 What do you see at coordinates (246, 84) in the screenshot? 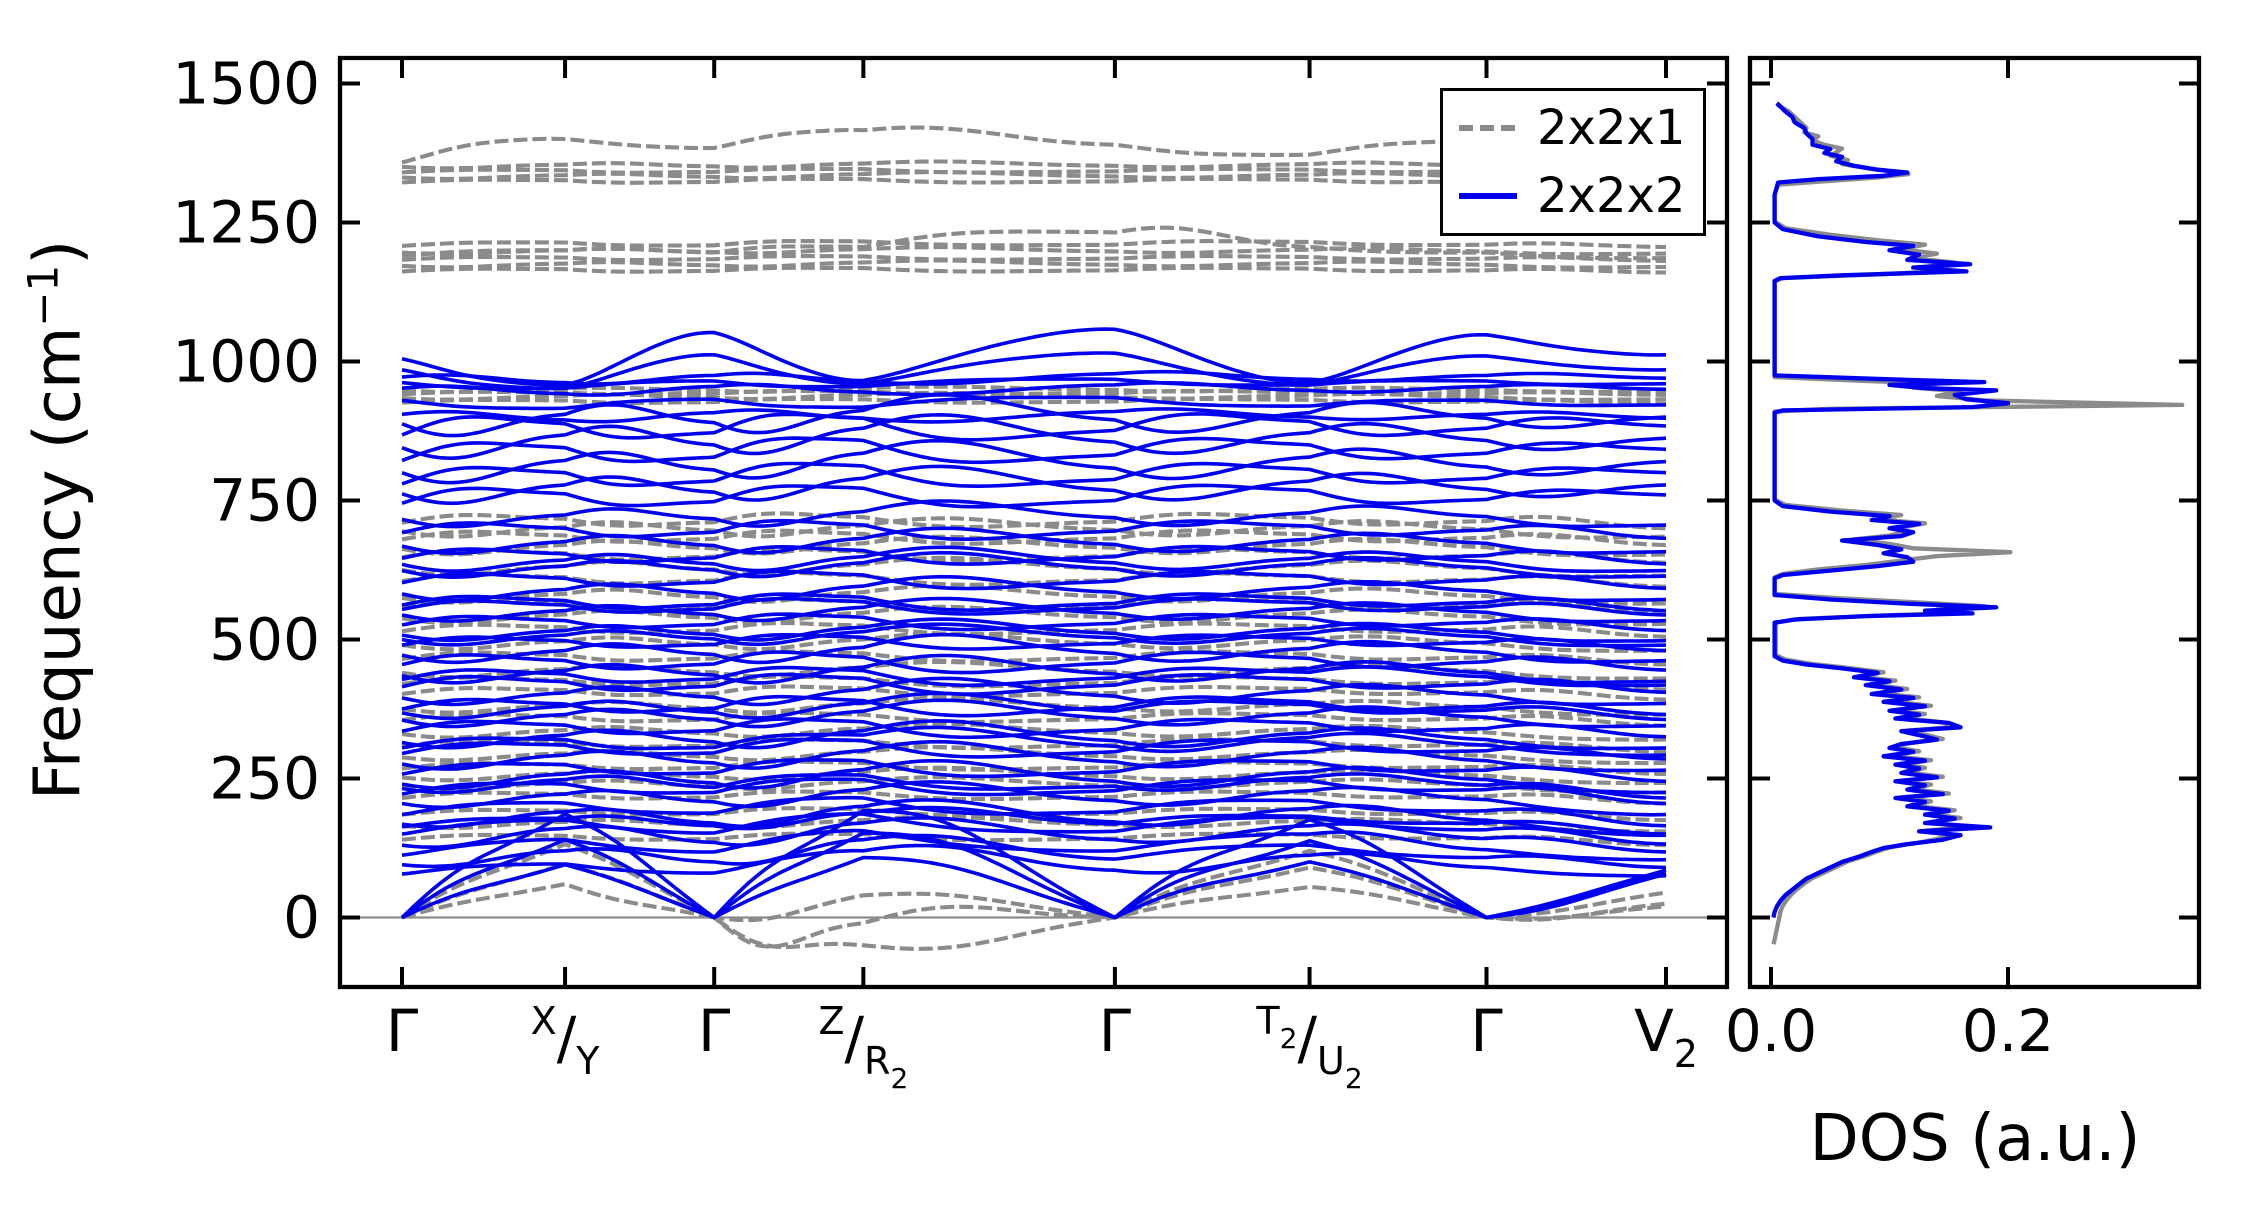
I see `y-tick-label: 1500` at bounding box center [246, 84].